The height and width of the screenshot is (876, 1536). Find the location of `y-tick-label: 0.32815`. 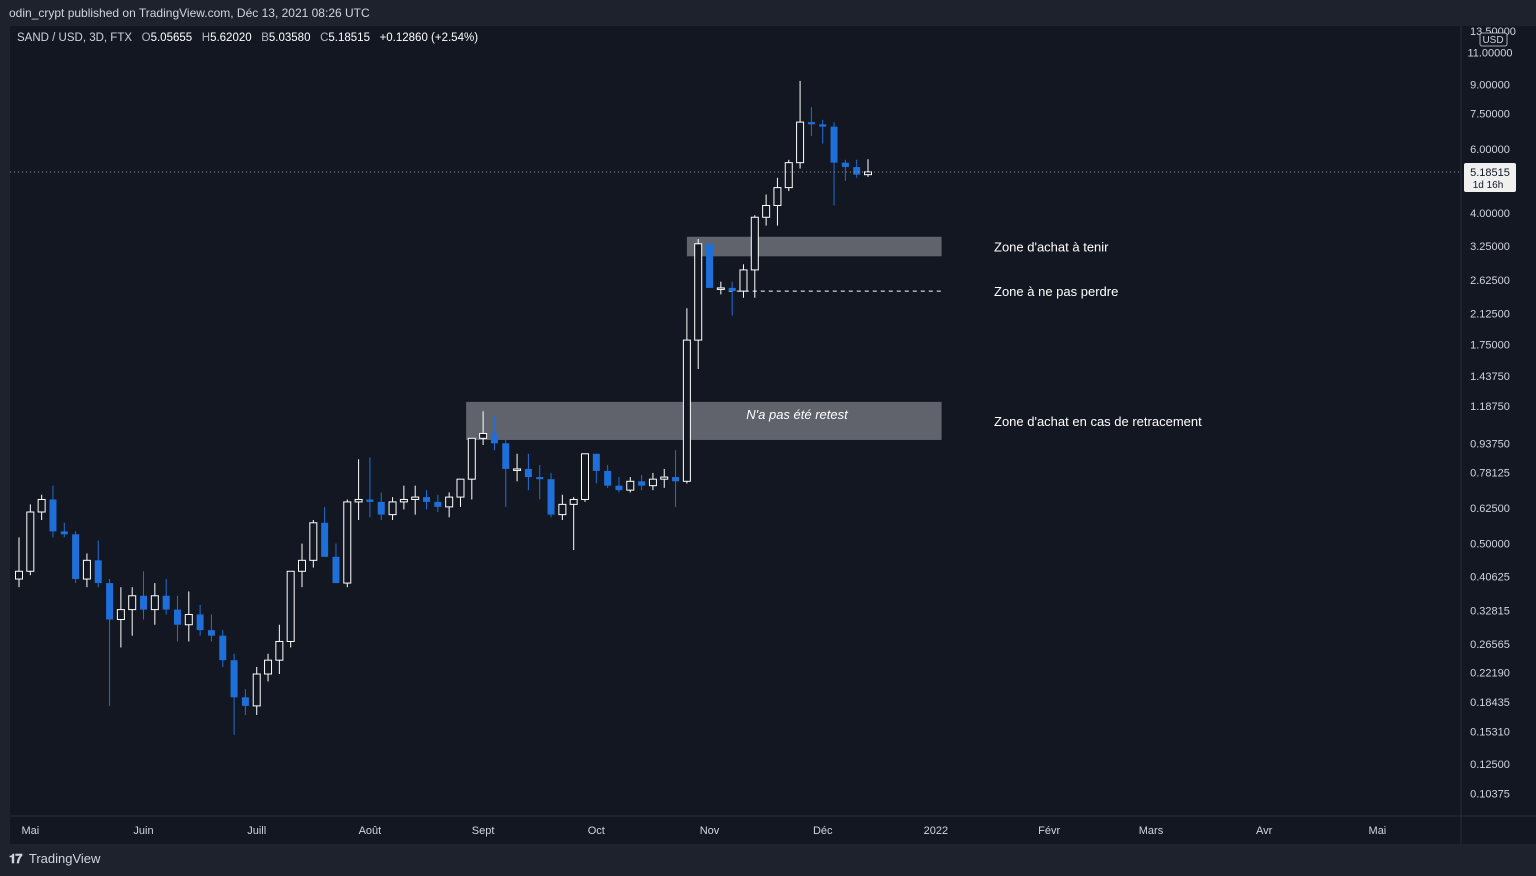

y-tick-label: 0.32815 is located at coordinates (1490, 611).